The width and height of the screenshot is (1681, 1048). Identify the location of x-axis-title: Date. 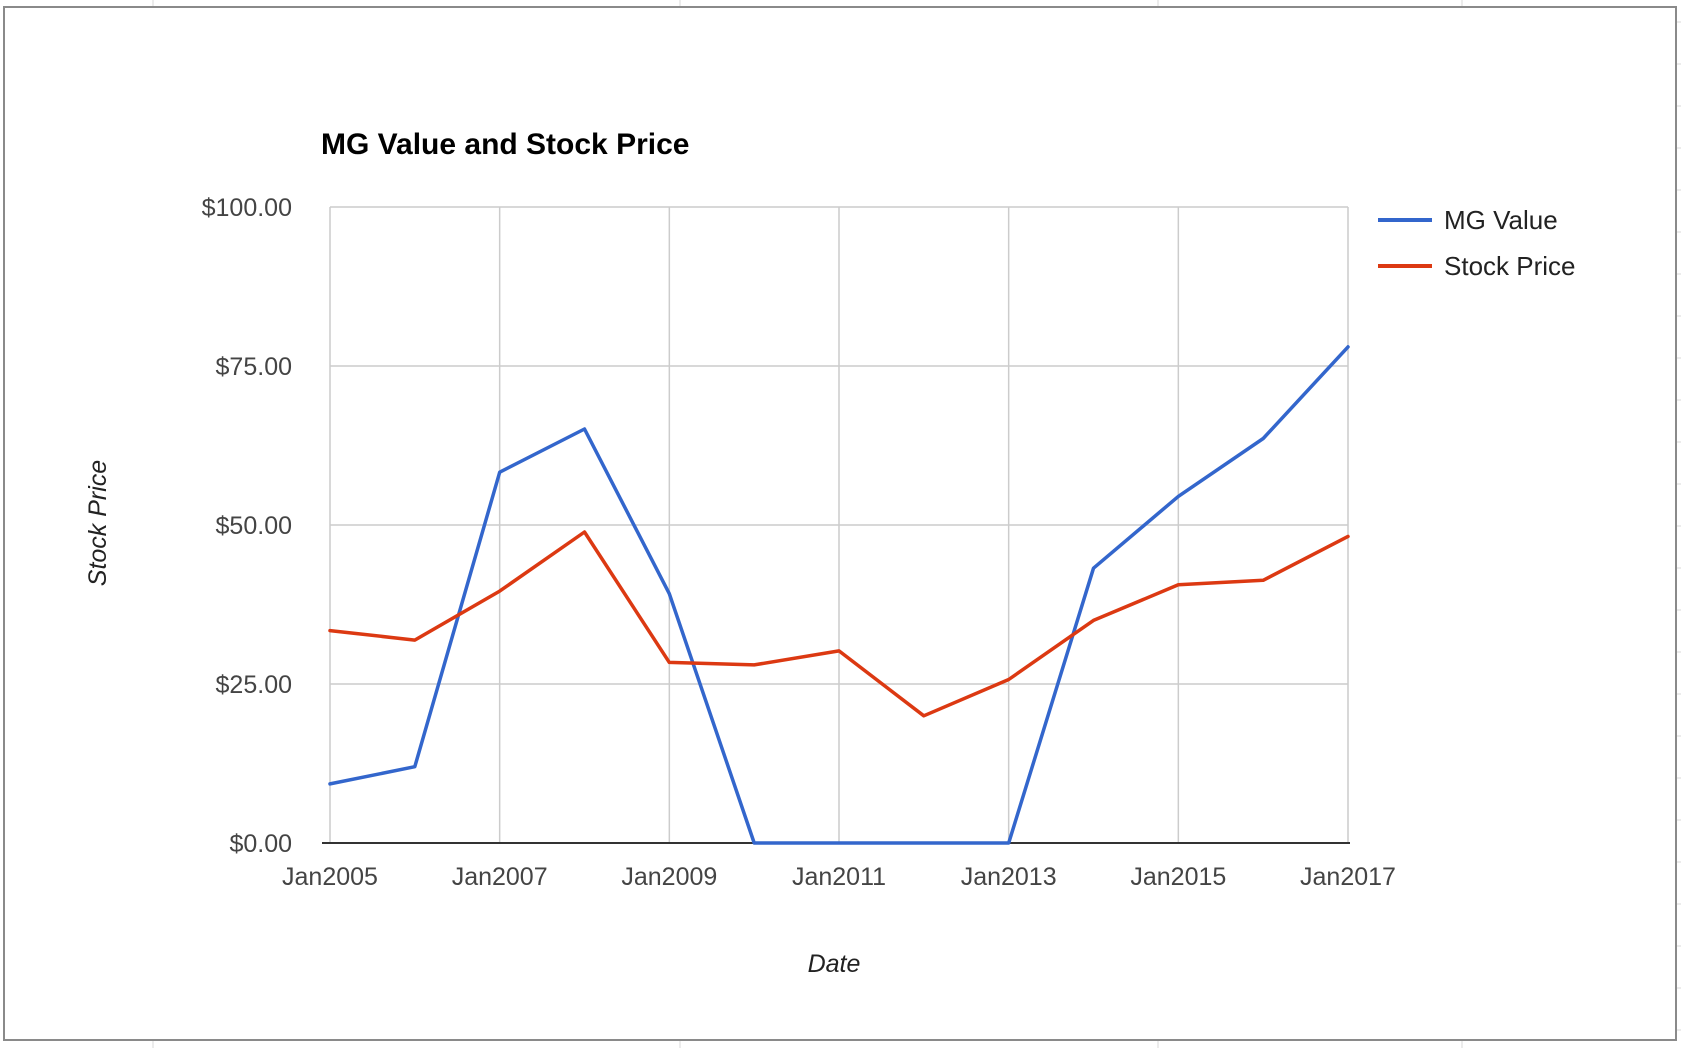
(834, 964).